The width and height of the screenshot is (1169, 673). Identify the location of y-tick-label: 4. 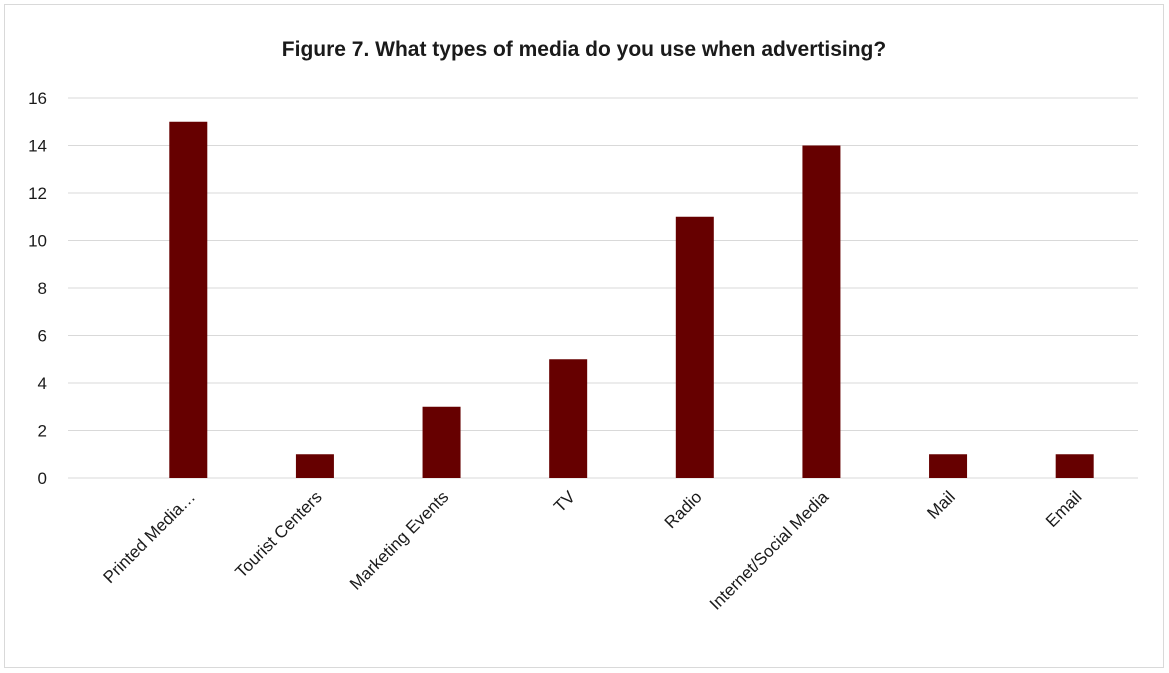
(42, 383).